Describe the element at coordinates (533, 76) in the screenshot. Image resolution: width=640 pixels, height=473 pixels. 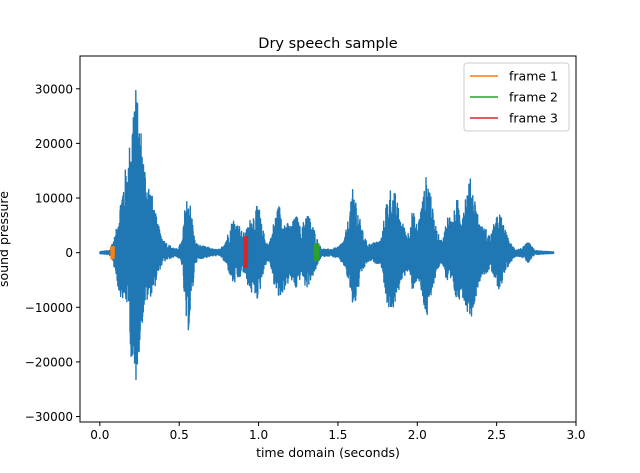
I see `legend-label-frame-1: frame 1` at that location.